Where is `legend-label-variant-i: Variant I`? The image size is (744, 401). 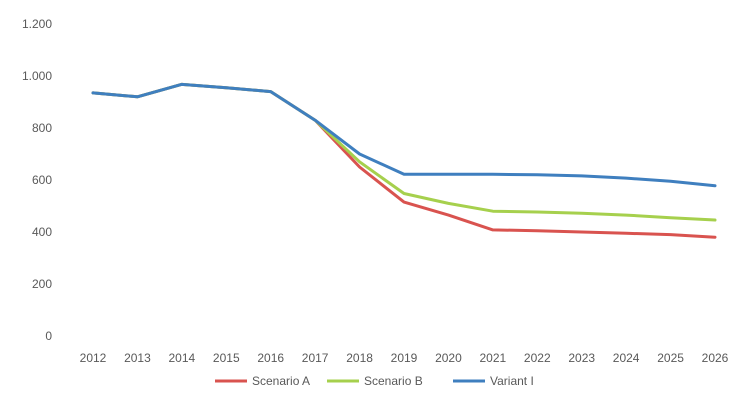 legend-label-variant-i: Variant I is located at coordinates (512, 381).